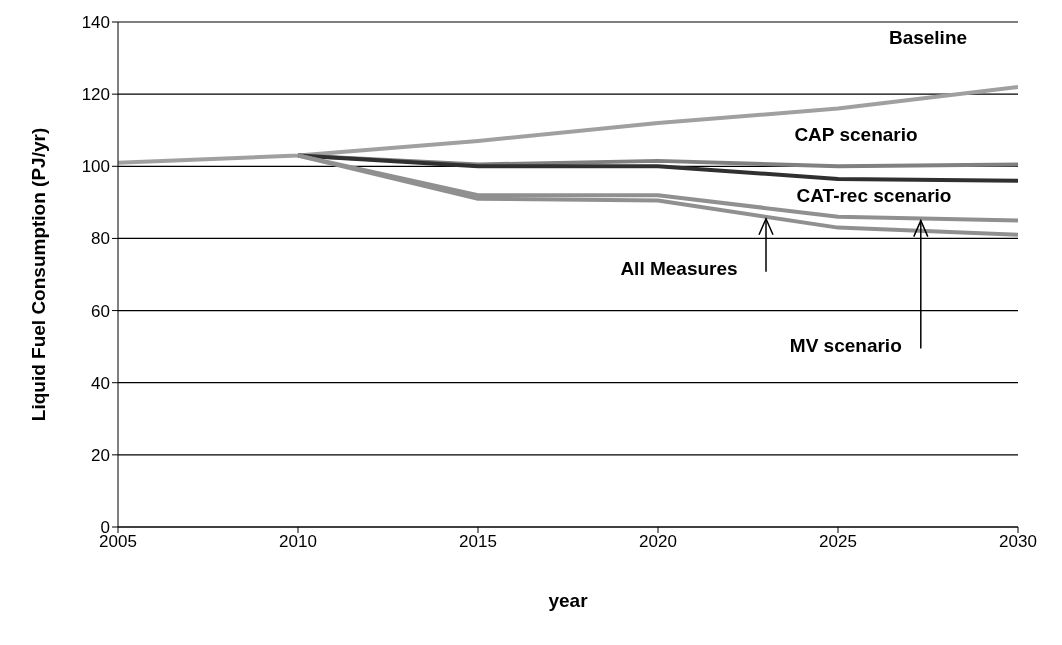  What do you see at coordinates (838, 542) in the screenshot?
I see `x-tick-label: 2025` at bounding box center [838, 542].